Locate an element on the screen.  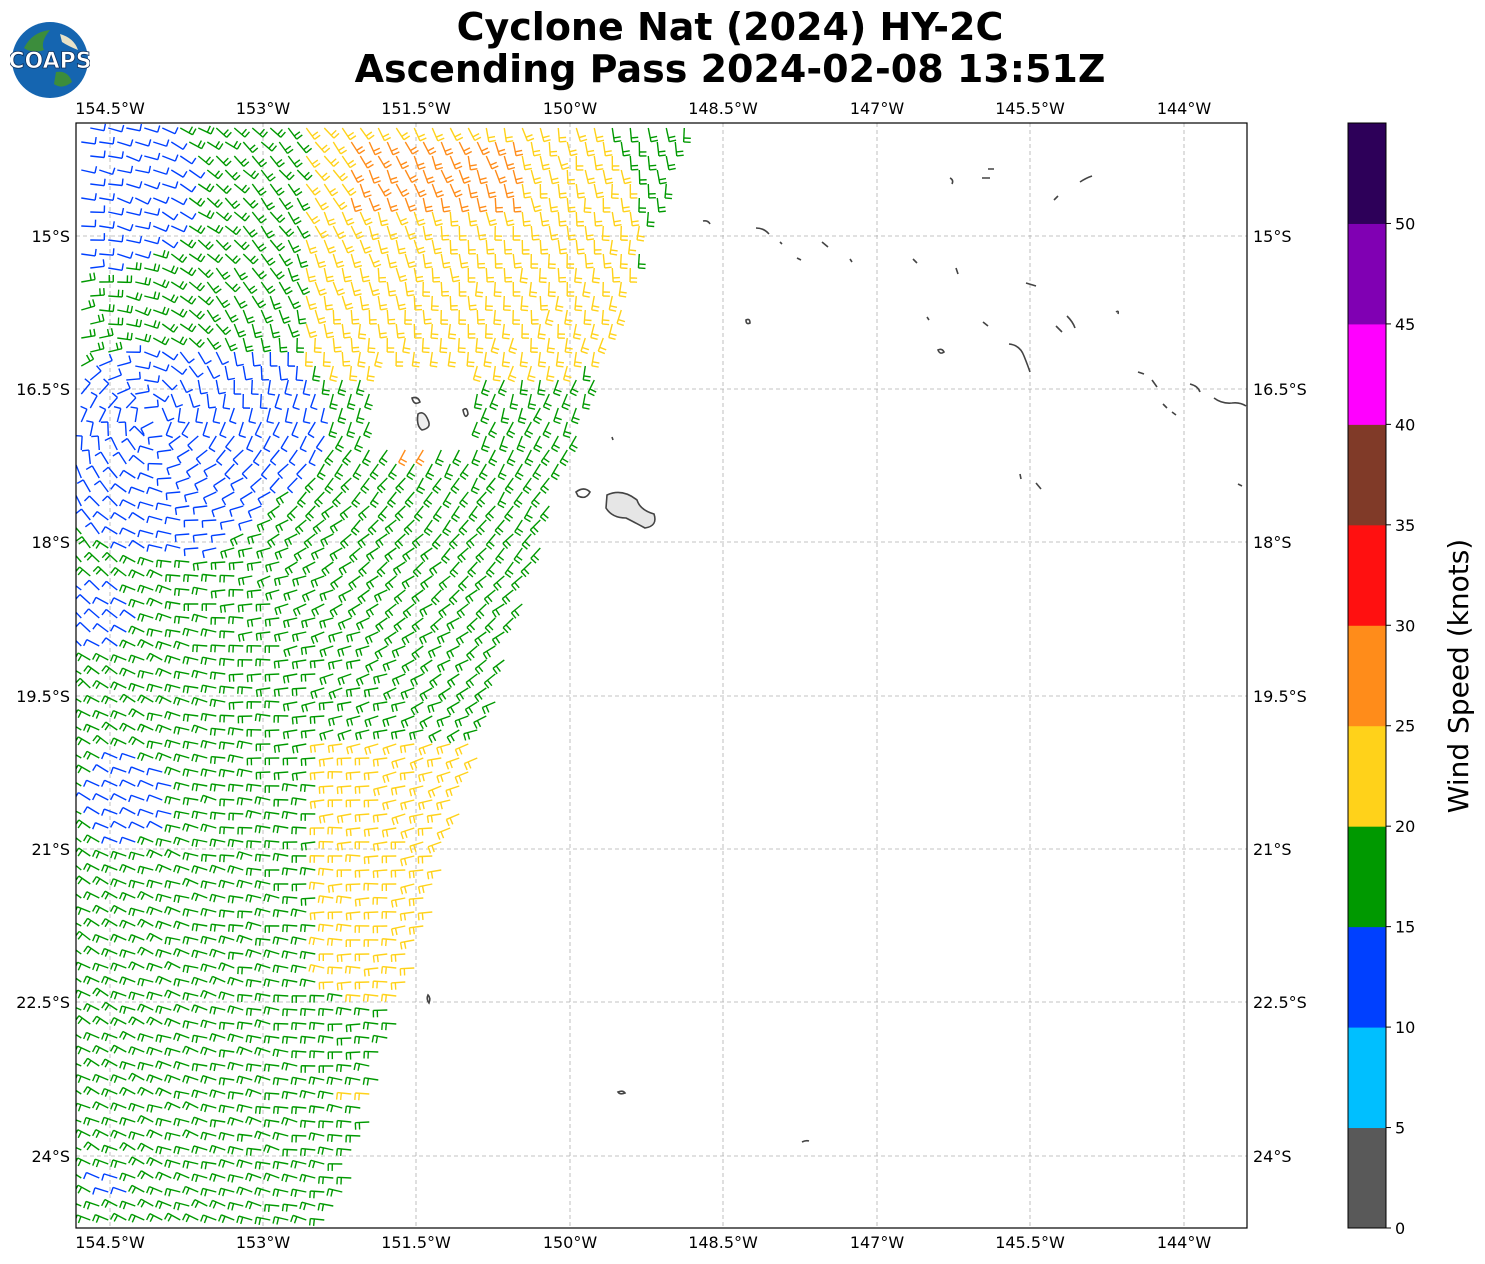
lon-label-top: 147°W is located at coordinates (877, 108).